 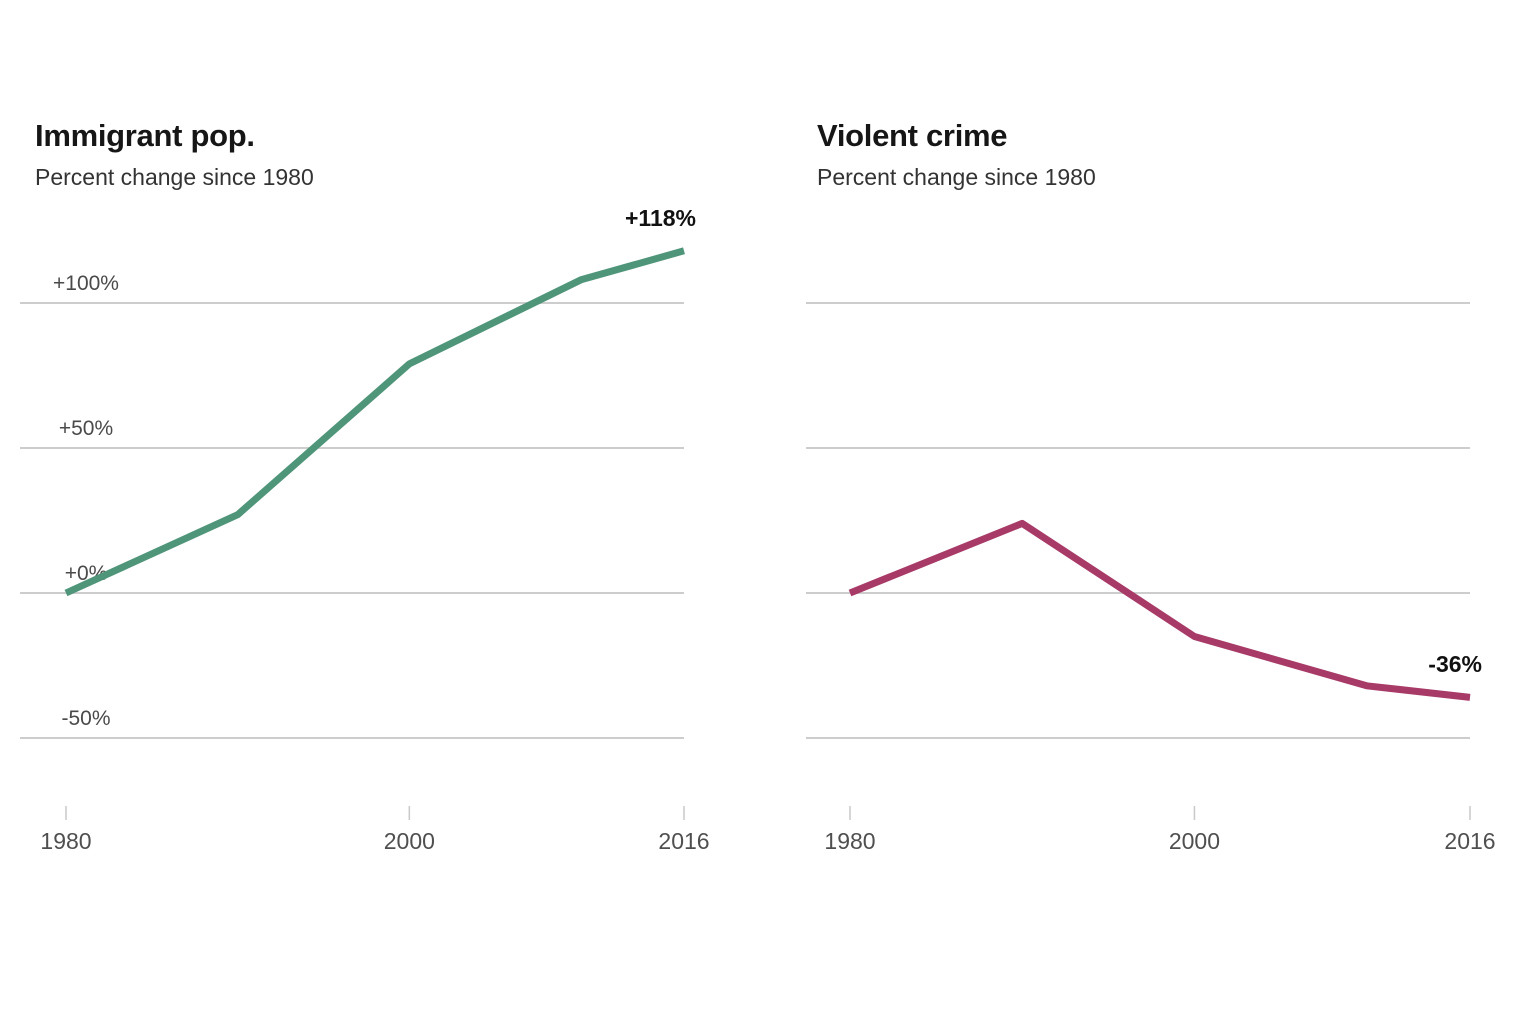 I want to click on chart-subtitle-immigrant-pop: Percent change since 1980, so click(x=174, y=177).